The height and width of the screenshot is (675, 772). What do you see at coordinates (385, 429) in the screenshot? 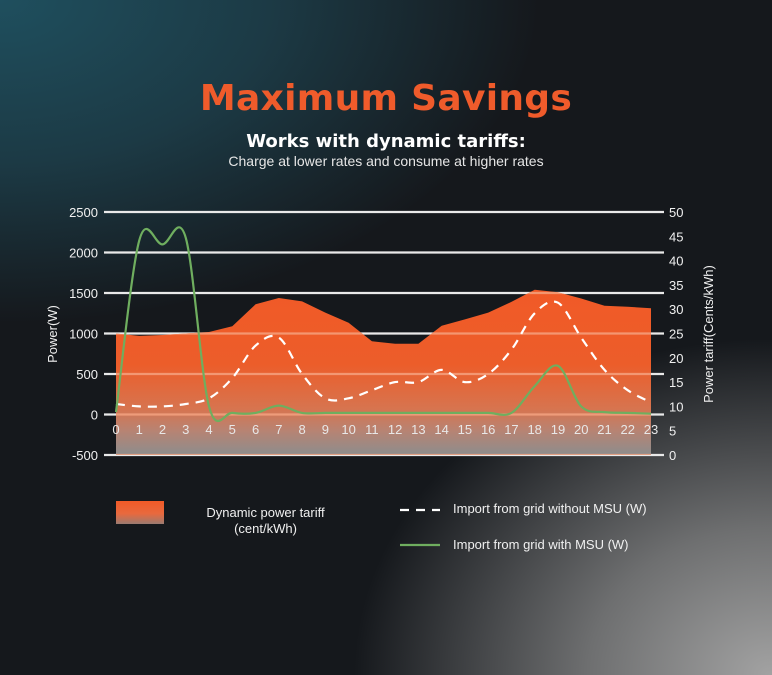
I see `x-axis-ticks: 0 1 2 3 4 5 6 7 8 9 10 11 12 13 14 15 16 17 18 19 20 21 22 23` at bounding box center [385, 429].